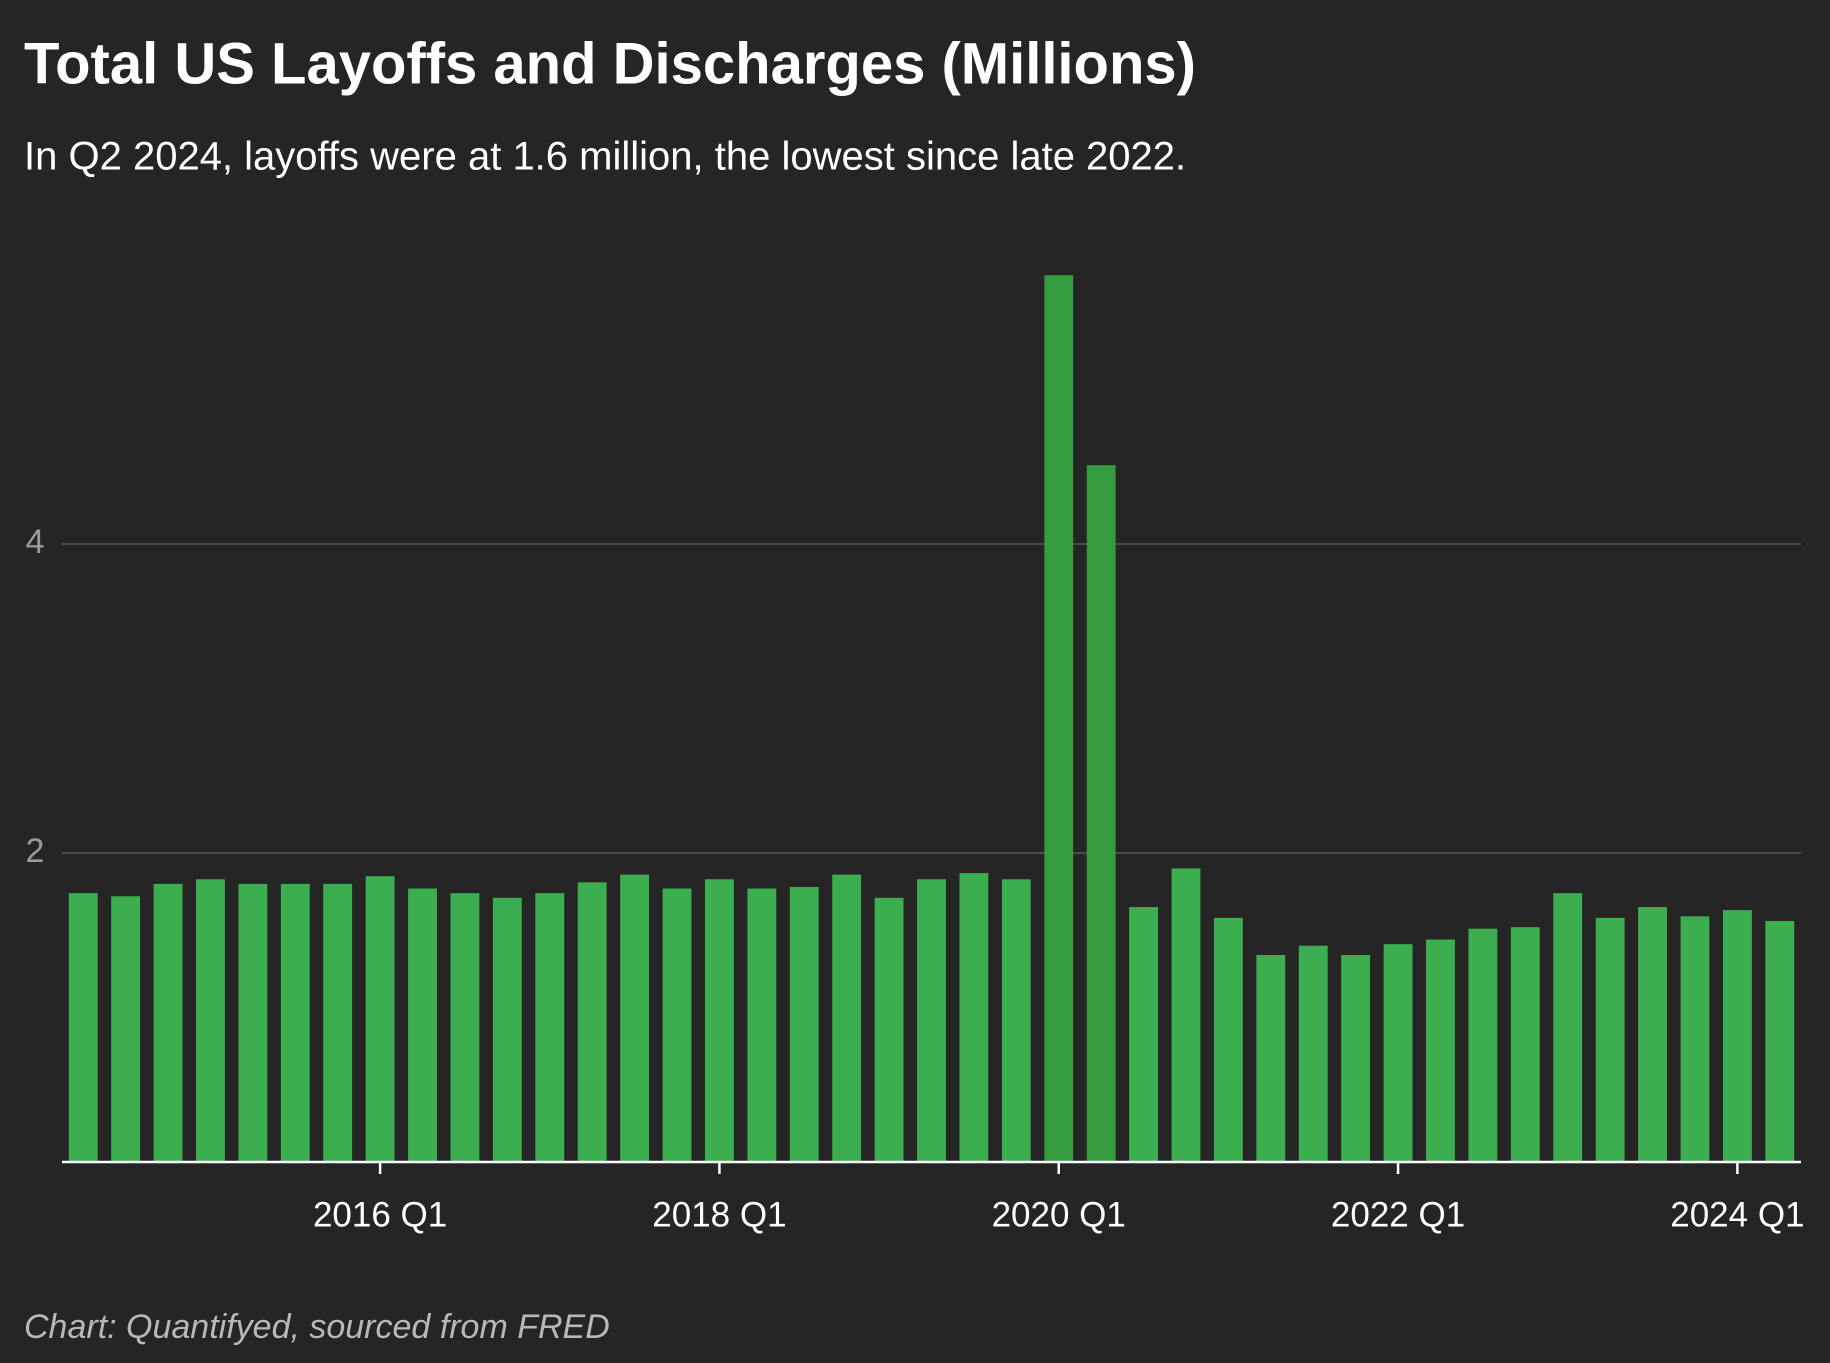  Describe the element at coordinates (35, 851) in the screenshot. I see `y-tick-label: 2` at that location.